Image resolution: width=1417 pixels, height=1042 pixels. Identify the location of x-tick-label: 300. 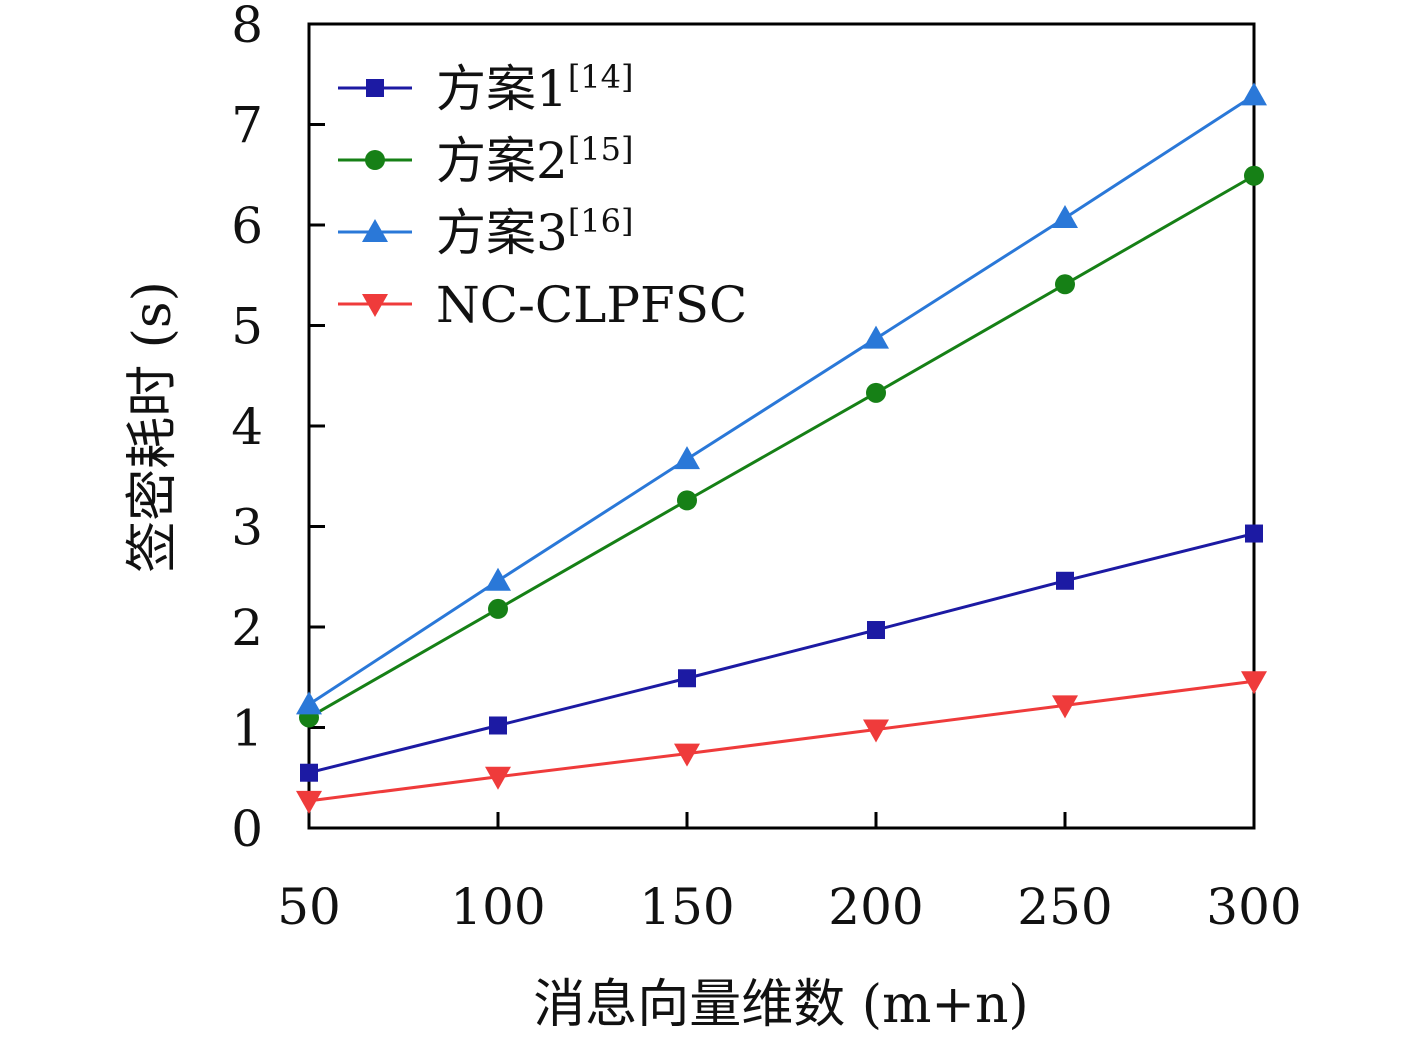
(1253, 907).